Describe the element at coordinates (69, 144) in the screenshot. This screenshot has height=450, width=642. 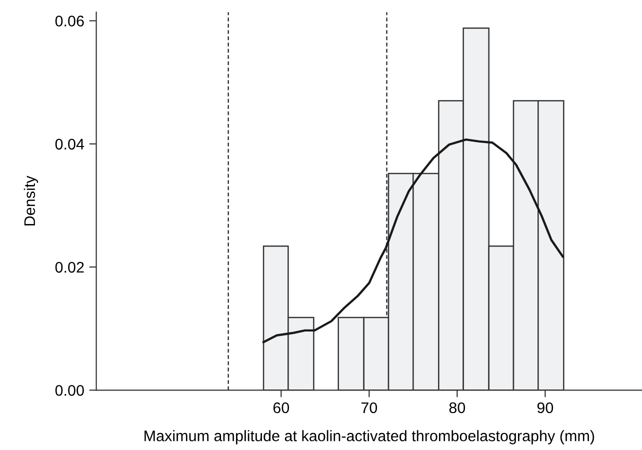
I see `y-tick-label: 0.04` at that location.